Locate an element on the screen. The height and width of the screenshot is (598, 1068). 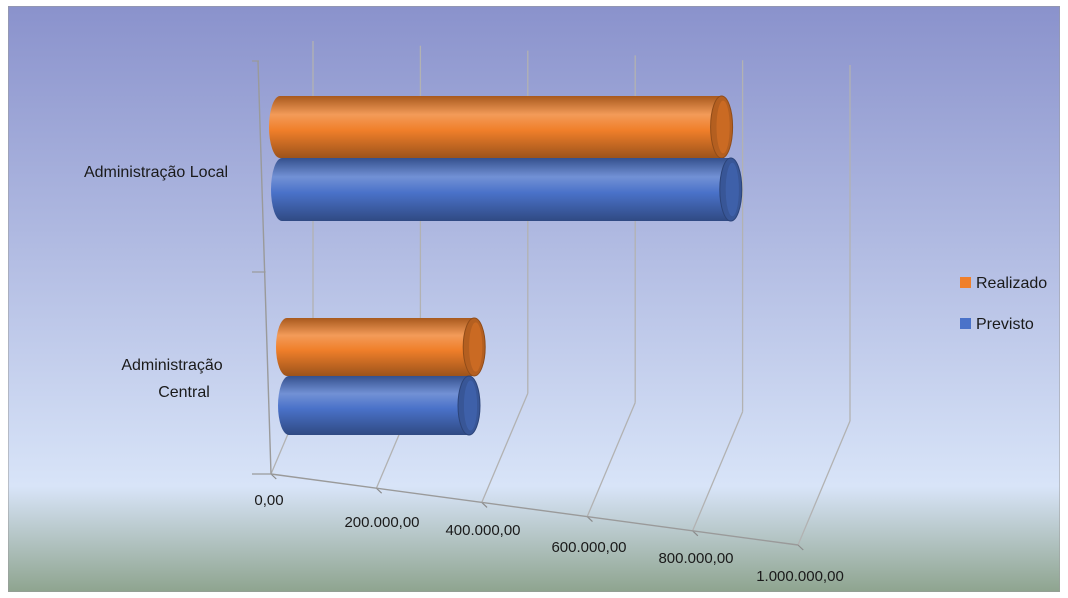
x-tick-label: 0,00 is located at coordinates (268, 500).